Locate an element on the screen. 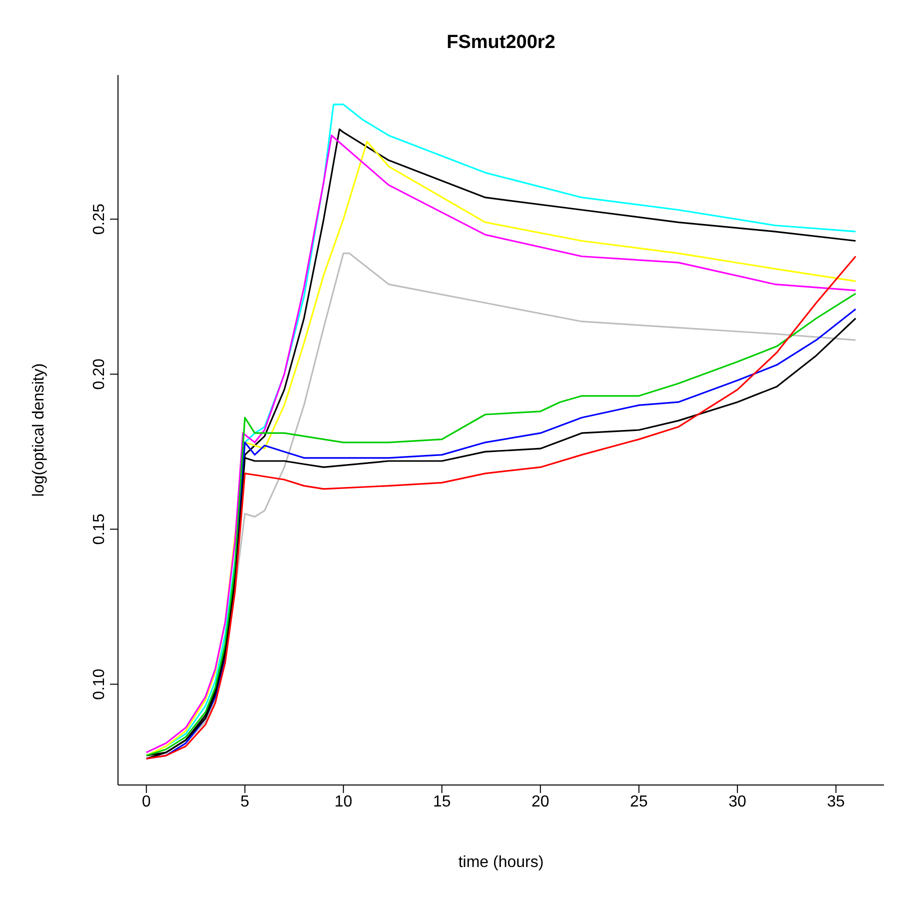 This screenshot has height=898, width=899. y-tick-label: 0.20 is located at coordinates (99, 374).